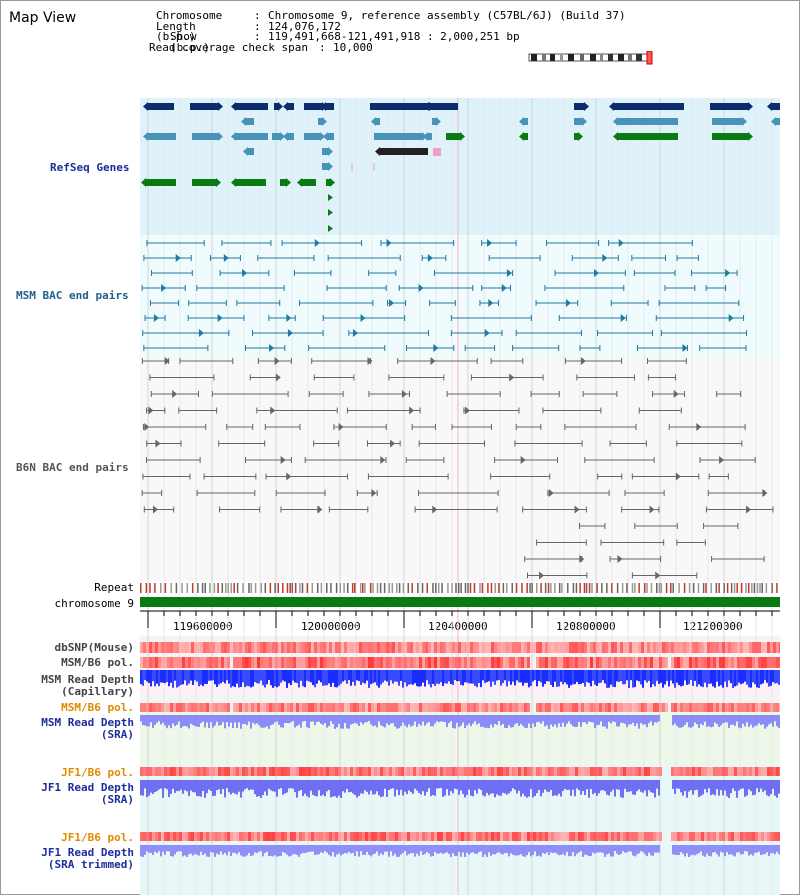  What do you see at coordinates (97, 772) in the screenshot?
I see `track-label-jf1-b6-pol: JF1/B6 pol.` at bounding box center [97, 772].